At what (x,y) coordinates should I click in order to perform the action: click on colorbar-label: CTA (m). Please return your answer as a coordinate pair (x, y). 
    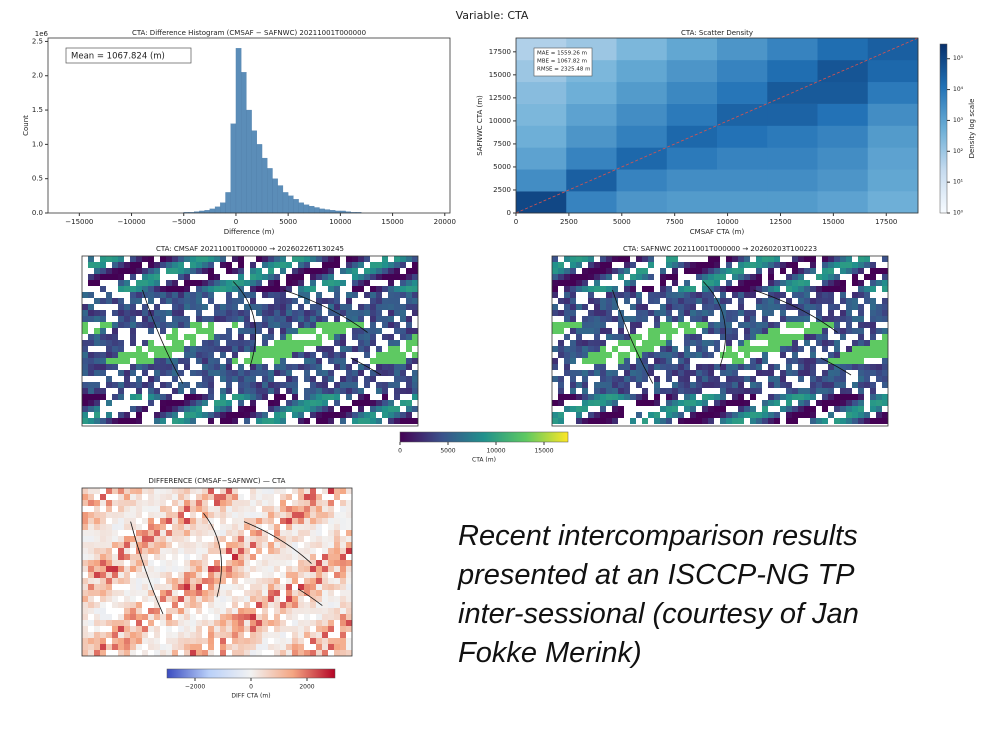
    Looking at the image, I should click on (484, 460).